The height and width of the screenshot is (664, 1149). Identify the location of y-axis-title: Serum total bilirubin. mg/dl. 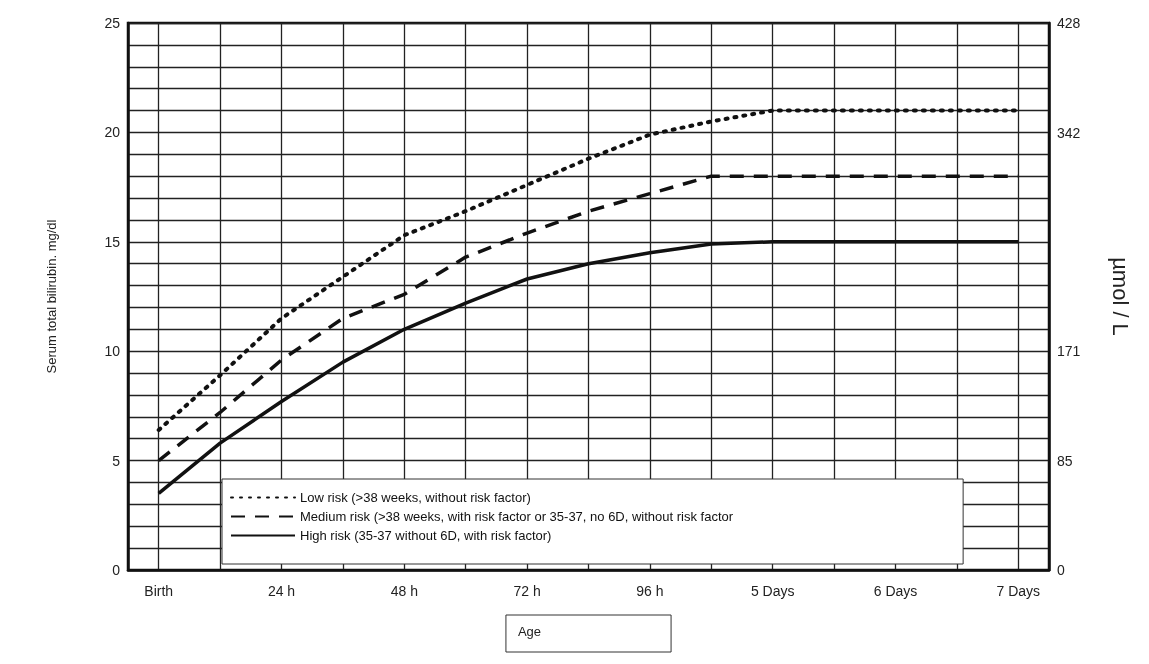
(51, 296).